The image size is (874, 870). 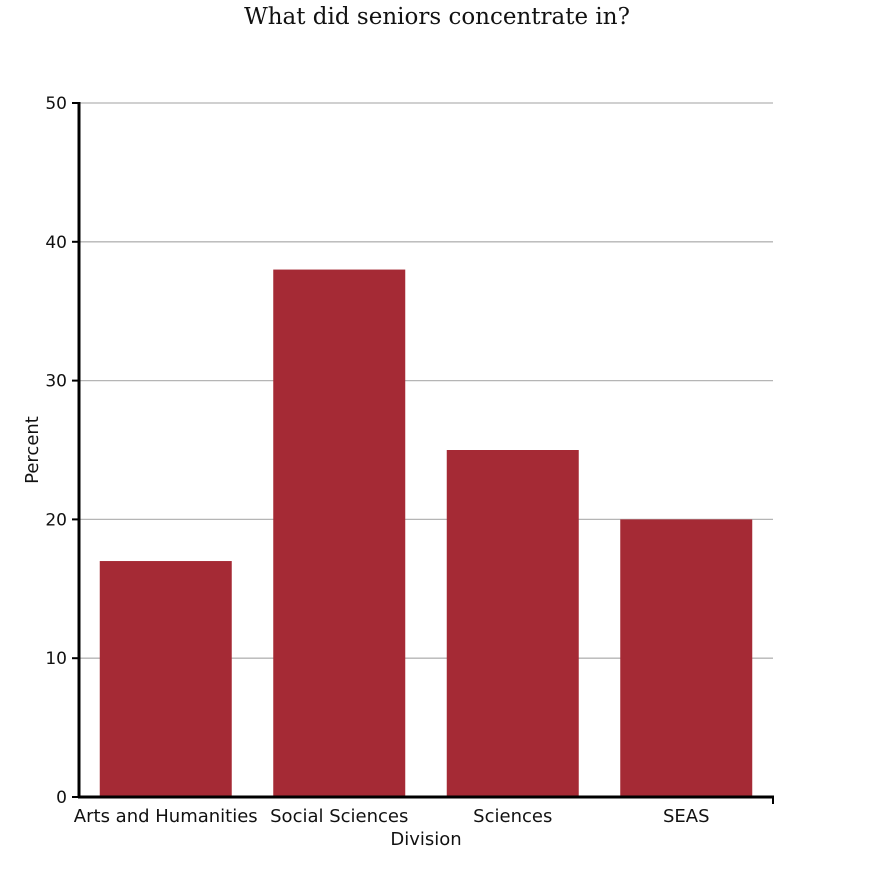 What do you see at coordinates (425, 839) in the screenshot?
I see `x-axis-label: Division` at bounding box center [425, 839].